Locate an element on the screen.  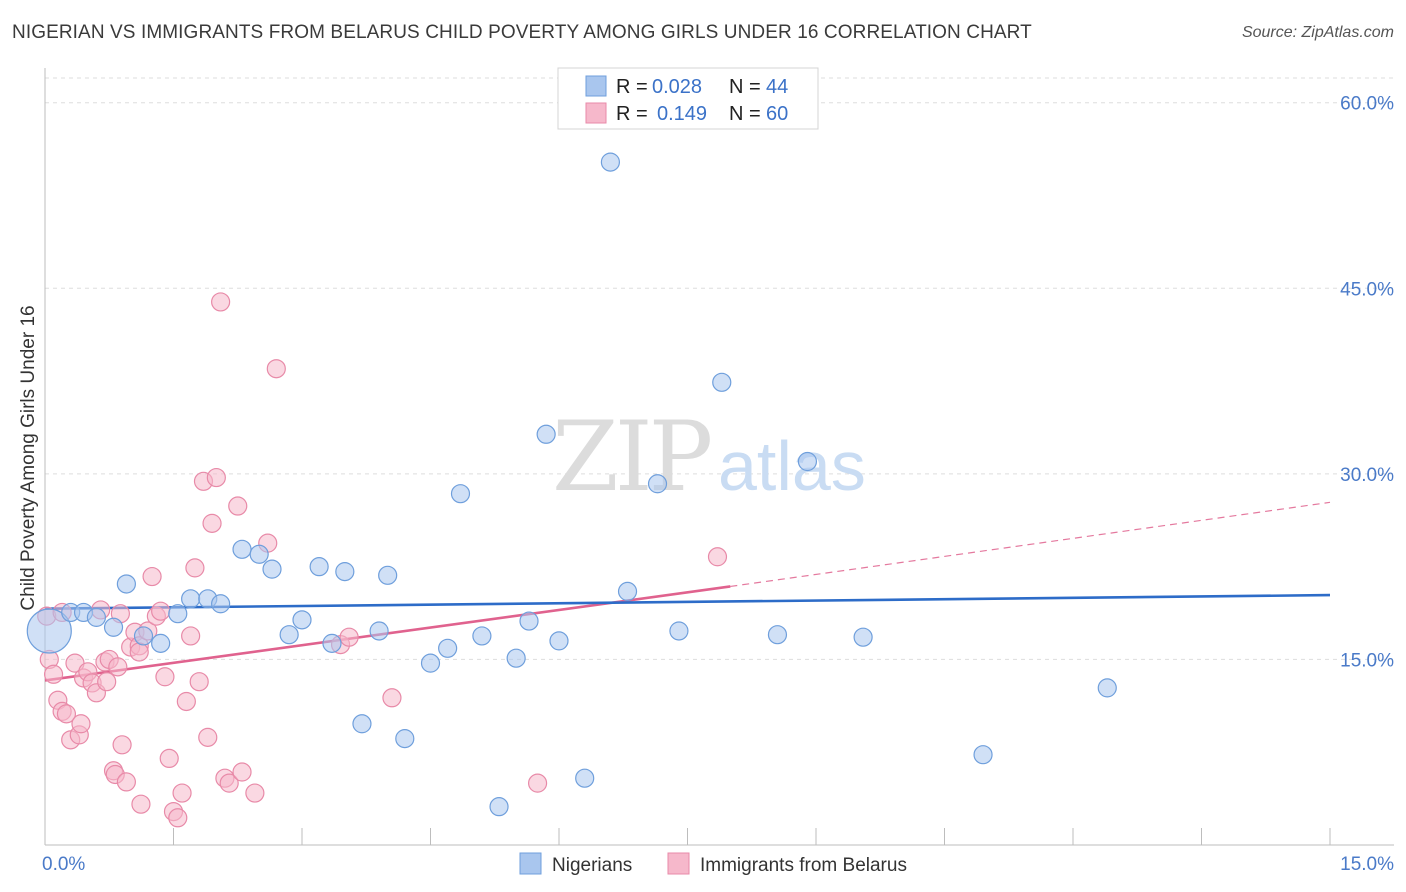
bottom-legend-swatch-nigerians is located at coordinates (530, 863).